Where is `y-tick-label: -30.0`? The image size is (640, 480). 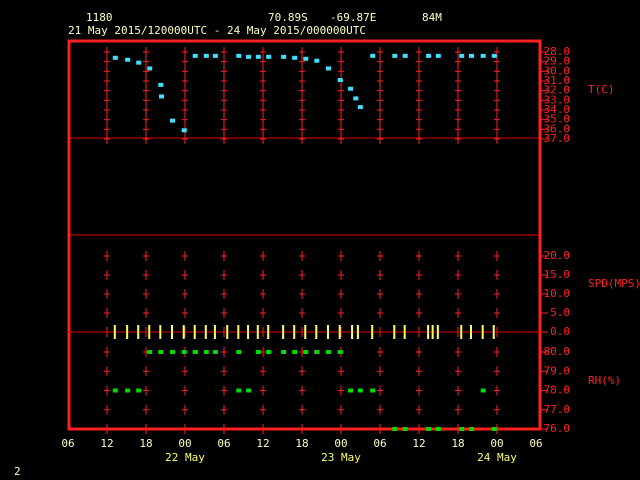 y-tick-label: -30.0 is located at coordinates (553, 70).